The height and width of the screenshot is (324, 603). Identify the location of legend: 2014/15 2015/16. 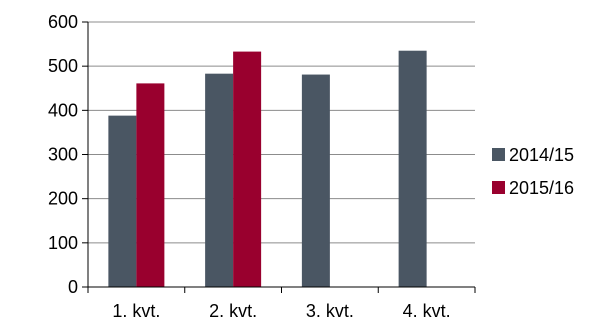
(533, 171).